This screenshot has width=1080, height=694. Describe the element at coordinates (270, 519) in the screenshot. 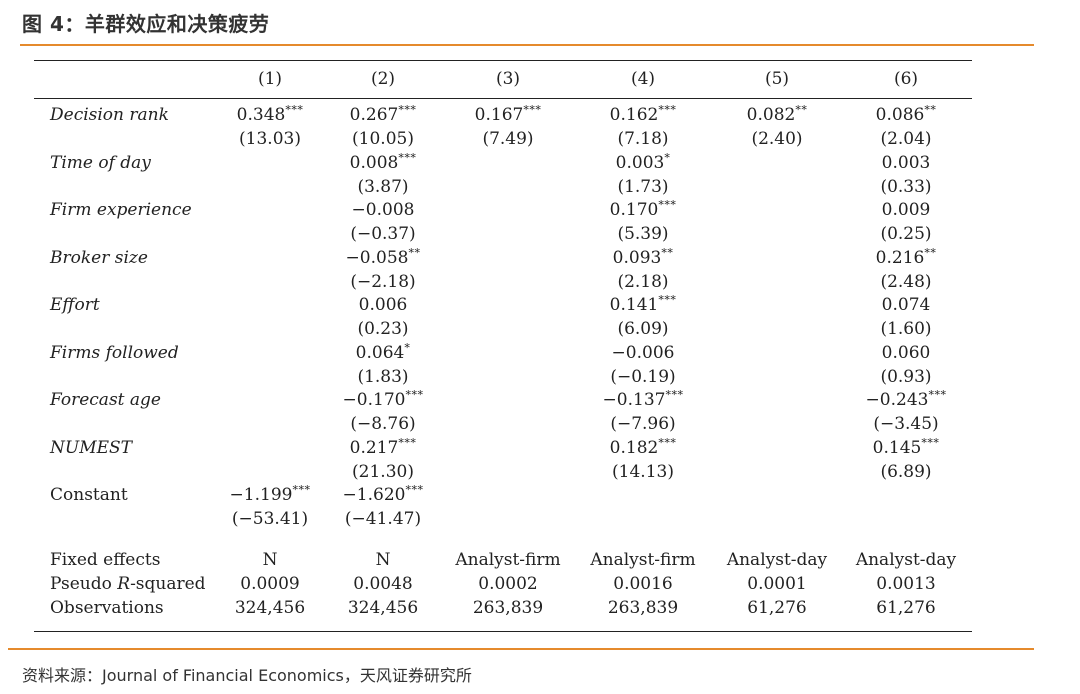

I see `t-statistic-cell: (−53.41)` at that location.